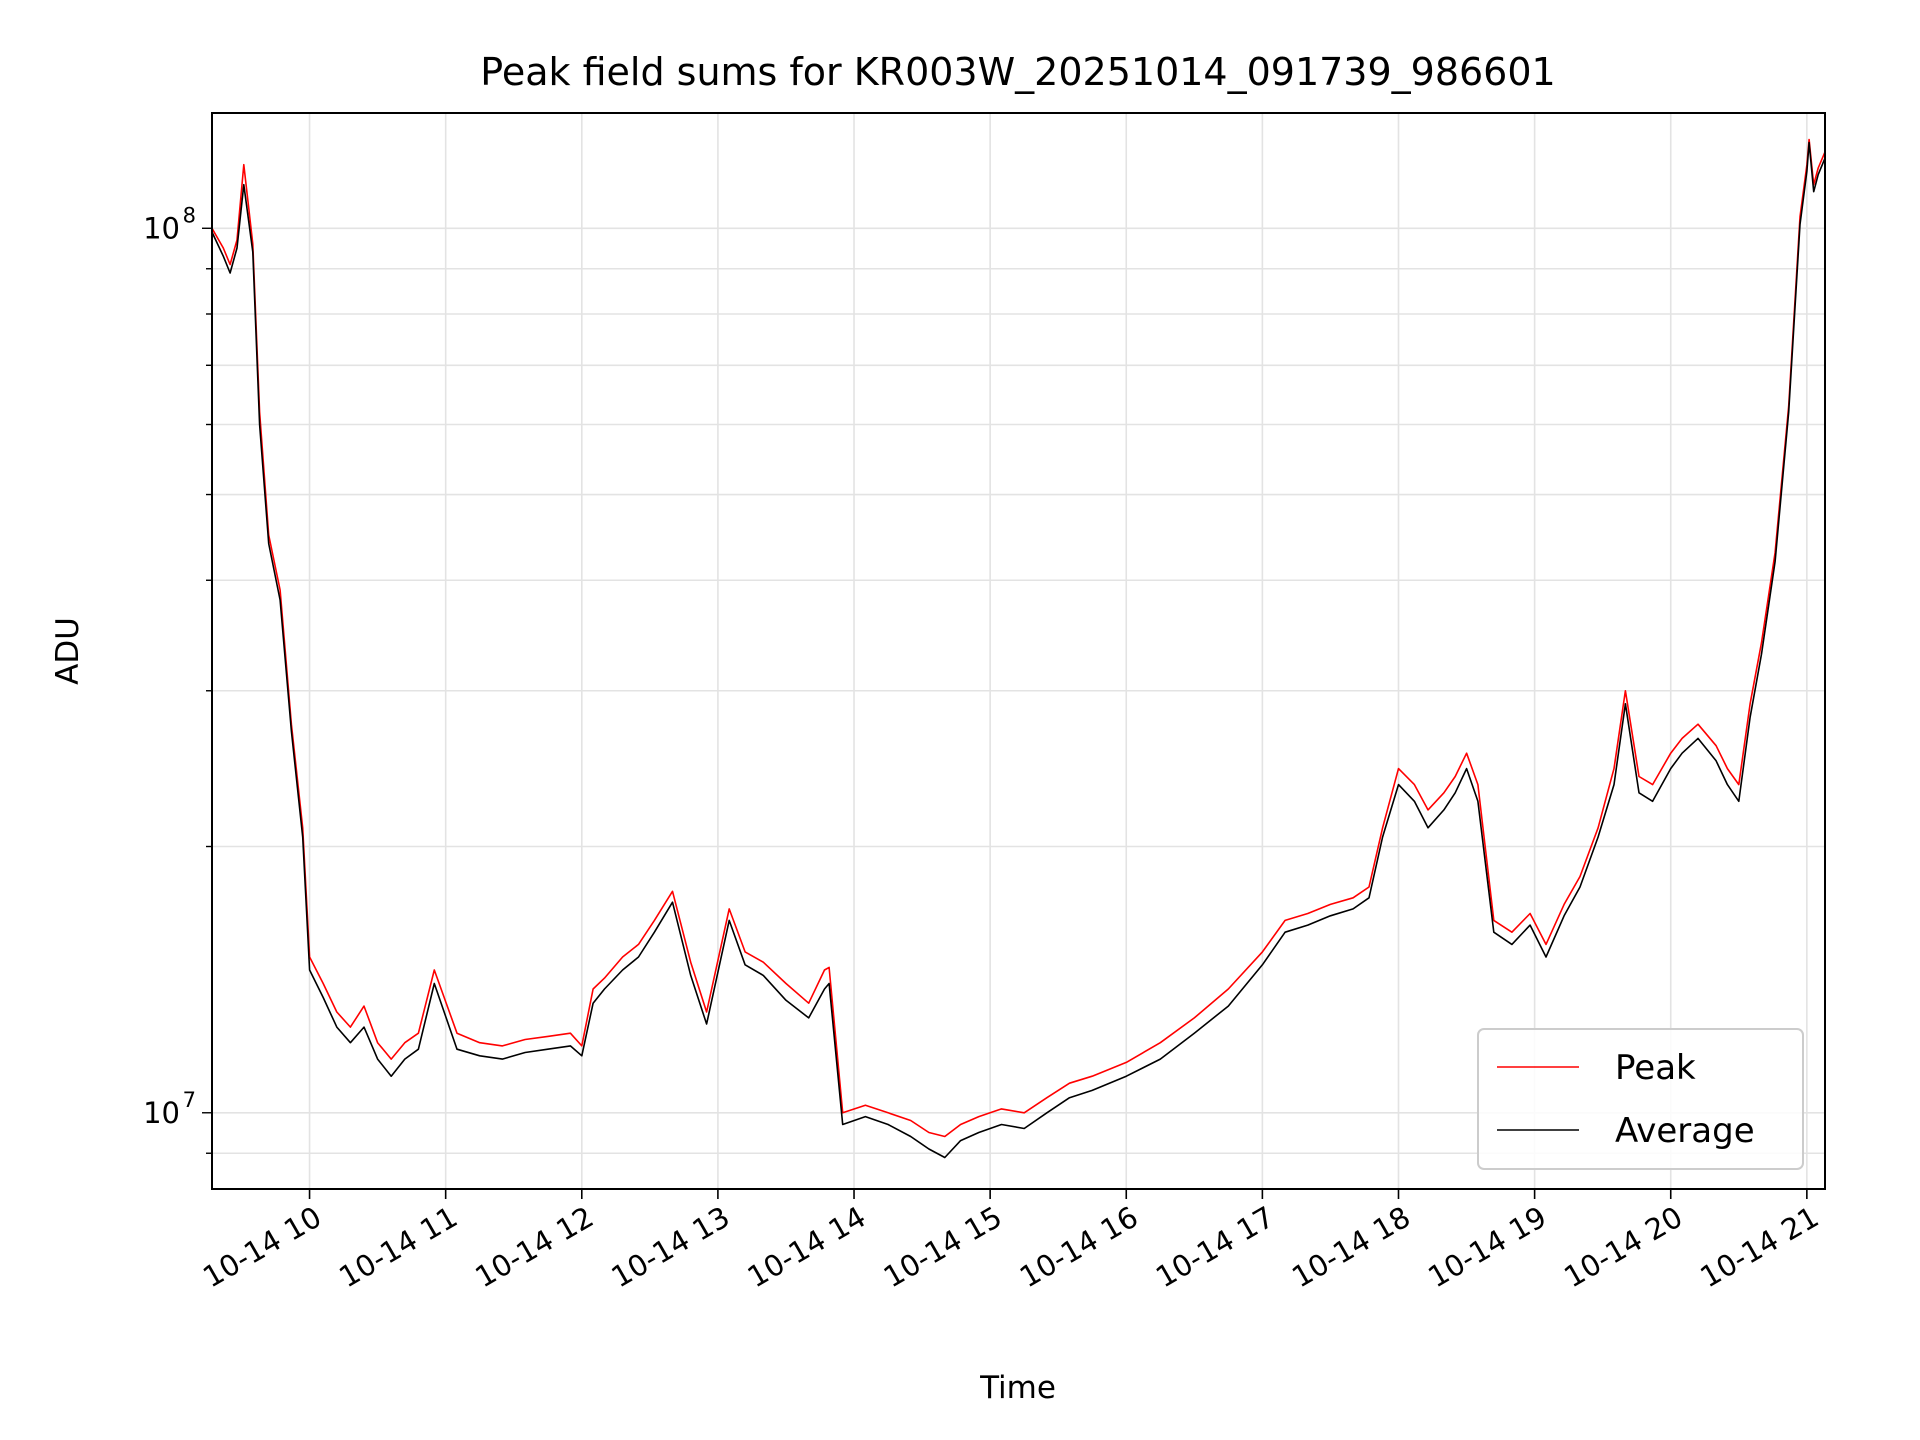  What do you see at coordinates (1655, 1068) in the screenshot?
I see `legend-label-peak: Peak` at bounding box center [1655, 1068].